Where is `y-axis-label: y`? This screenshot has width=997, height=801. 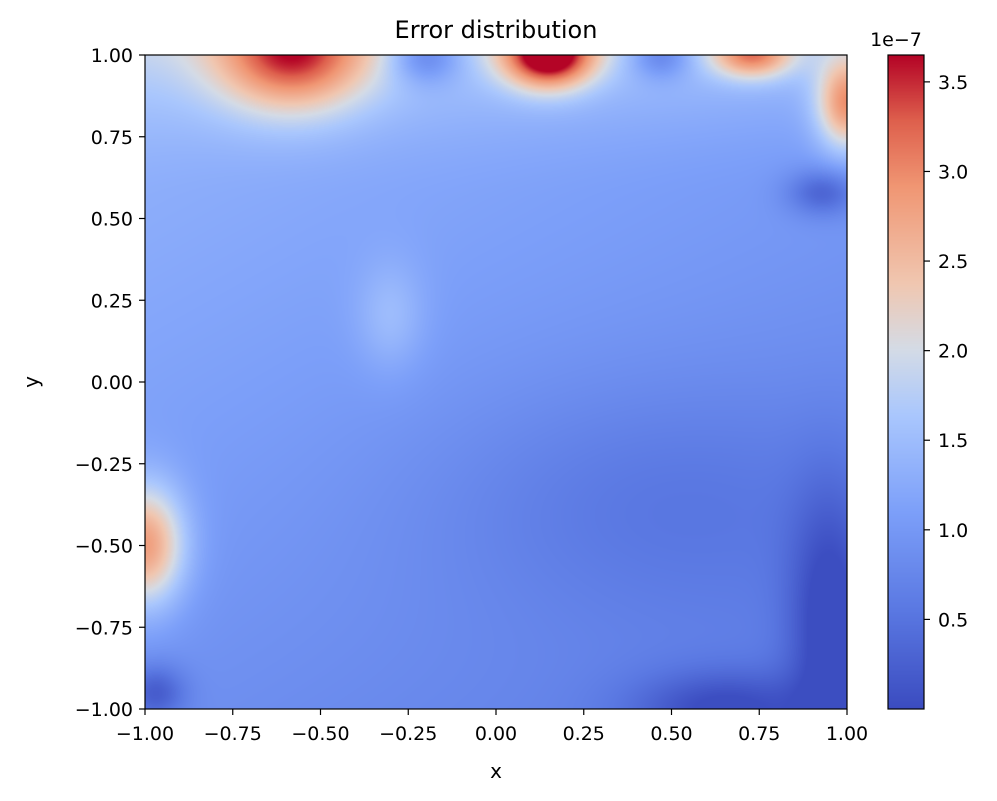
y-axis-label: y is located at coordinates (31, 382).